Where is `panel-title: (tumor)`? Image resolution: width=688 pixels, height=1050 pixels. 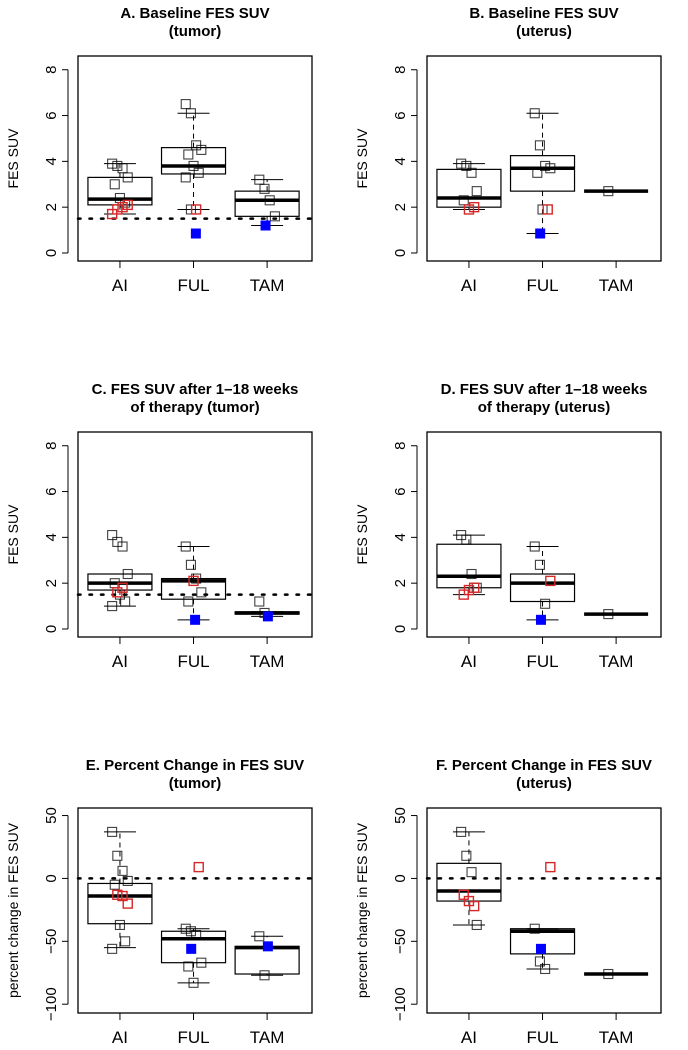
panel-title: (tumor) is located at coordinates (195, 783).